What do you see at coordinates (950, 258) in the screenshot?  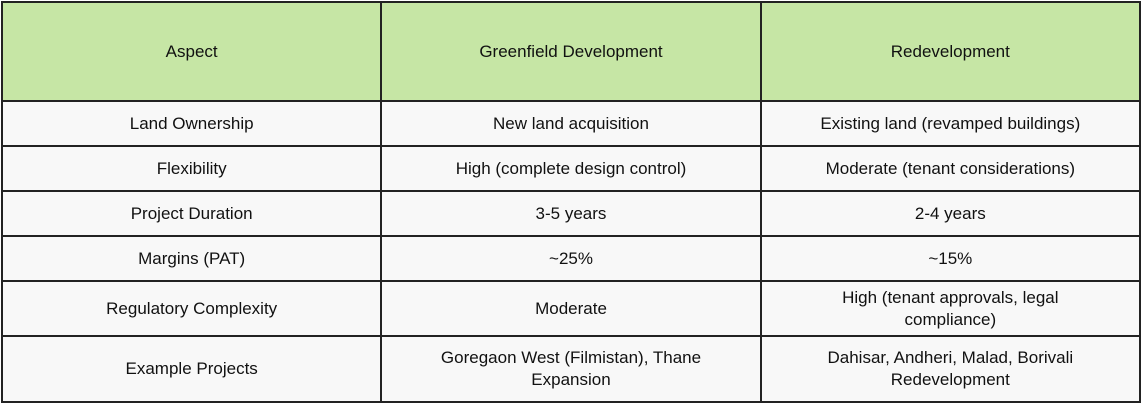 I see `table-cell: ~15%` at bounding box center [950, 258].